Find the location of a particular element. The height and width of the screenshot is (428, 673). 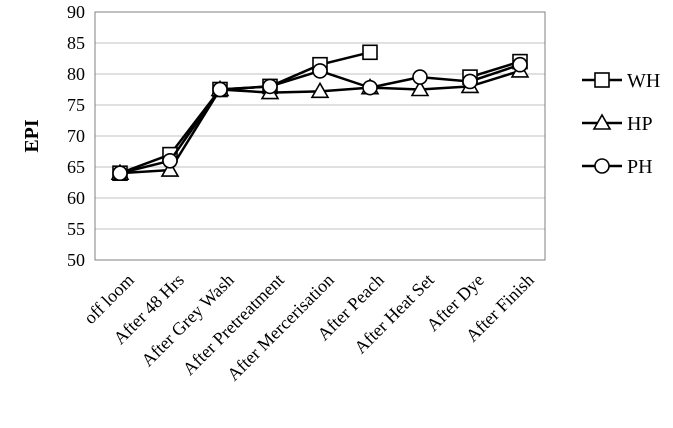

y-tick-label: 90 is located at coordinates (76, 12).